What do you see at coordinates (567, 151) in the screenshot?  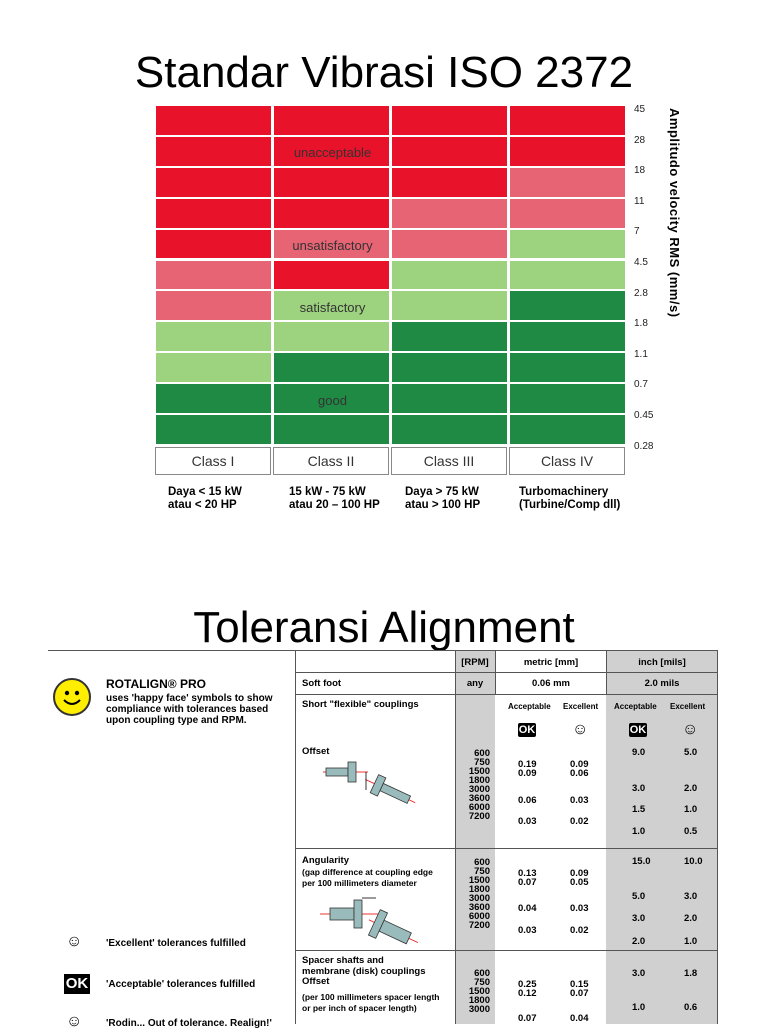 I see `zone-cell-c4-r2` at bounding box center [567, 151].